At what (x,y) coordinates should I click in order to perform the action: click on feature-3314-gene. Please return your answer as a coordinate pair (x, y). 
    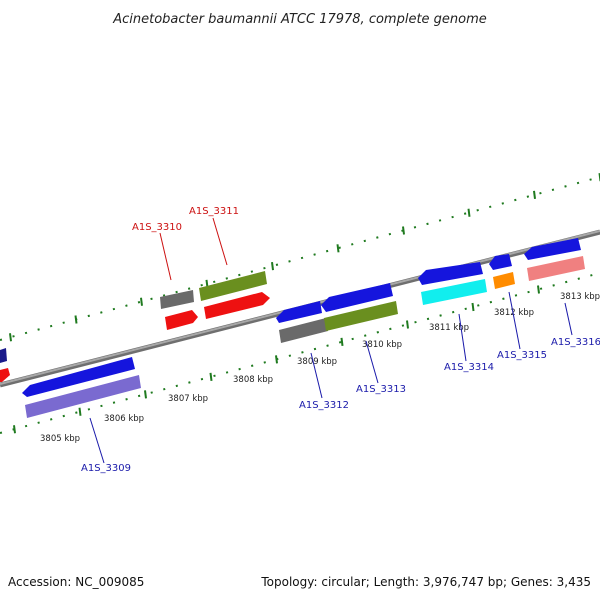
    Looking at the image, I should click on (454, 292).